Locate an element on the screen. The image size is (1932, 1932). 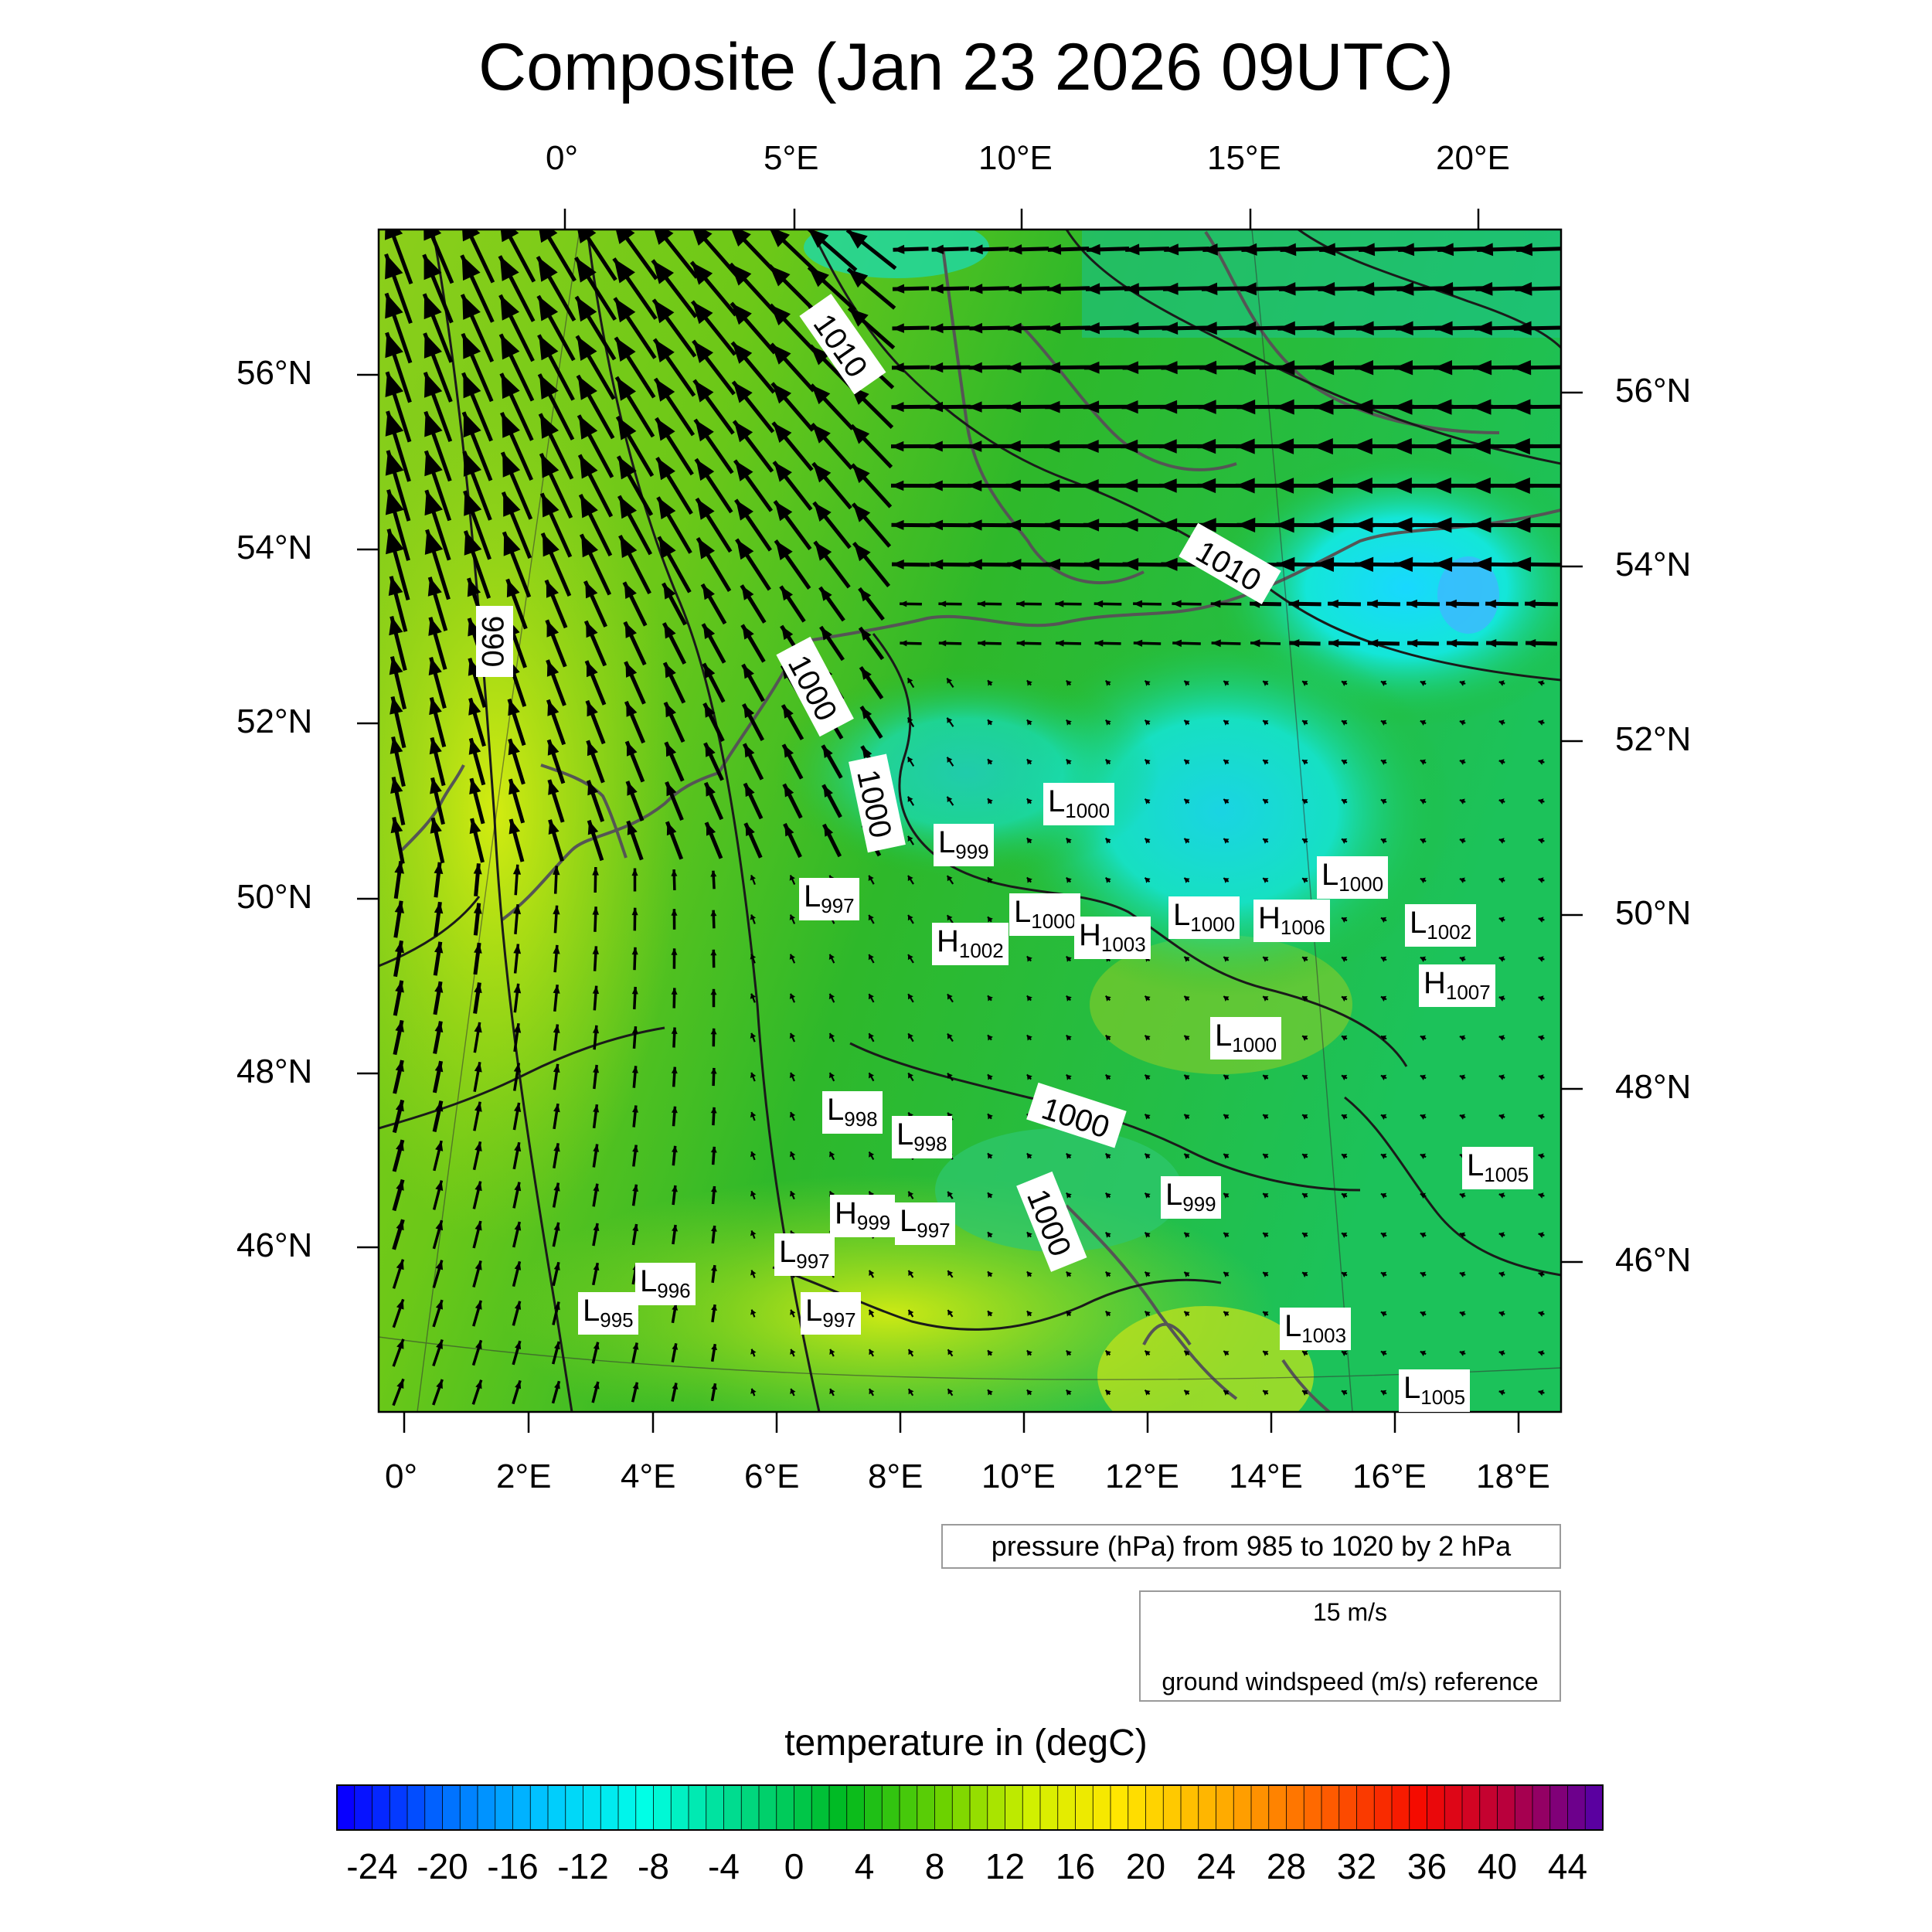
pressure-center-L: L1000 is located at coordinates (1246, 1038).